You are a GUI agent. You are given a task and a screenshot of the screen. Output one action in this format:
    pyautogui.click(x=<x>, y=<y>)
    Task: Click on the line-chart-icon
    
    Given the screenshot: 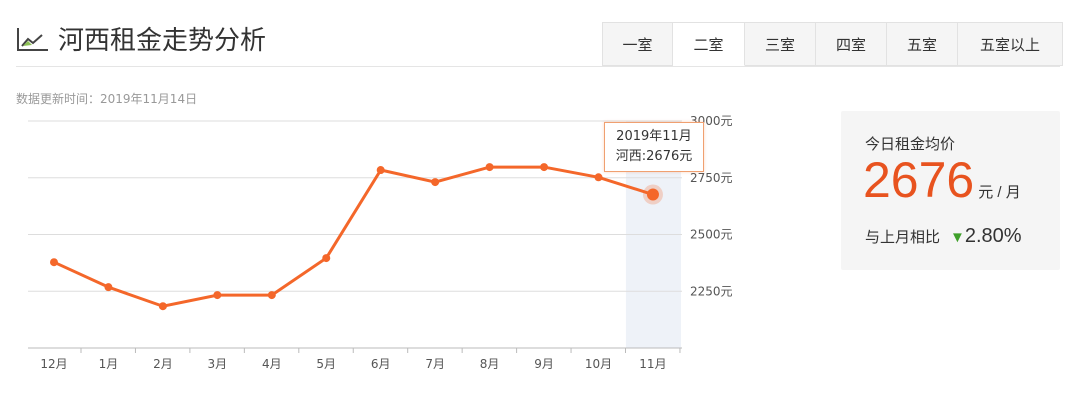 What is the action you would take?
    pyautogui.click(x=32, y=39)
    